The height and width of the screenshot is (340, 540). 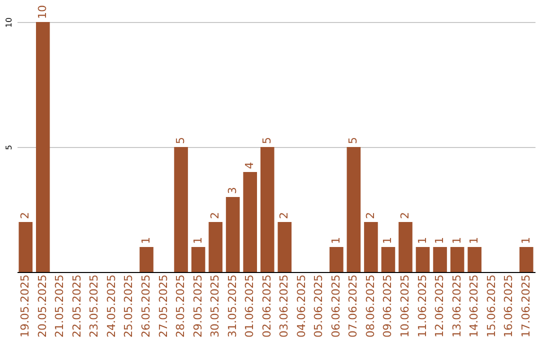 I want to click on x-tick-label: 17.06.2025, so click(x=525, y=306).